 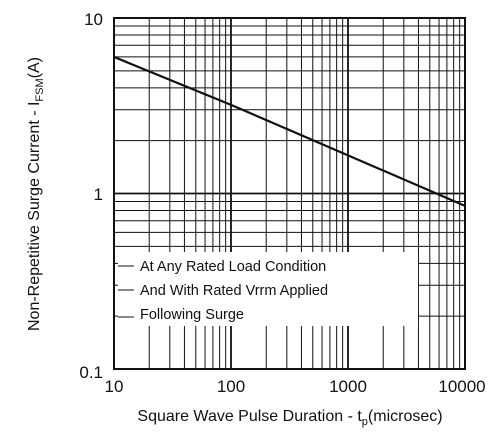 I want to click on y-axis-title-subscript: FSM, so click(x=40, y=89).